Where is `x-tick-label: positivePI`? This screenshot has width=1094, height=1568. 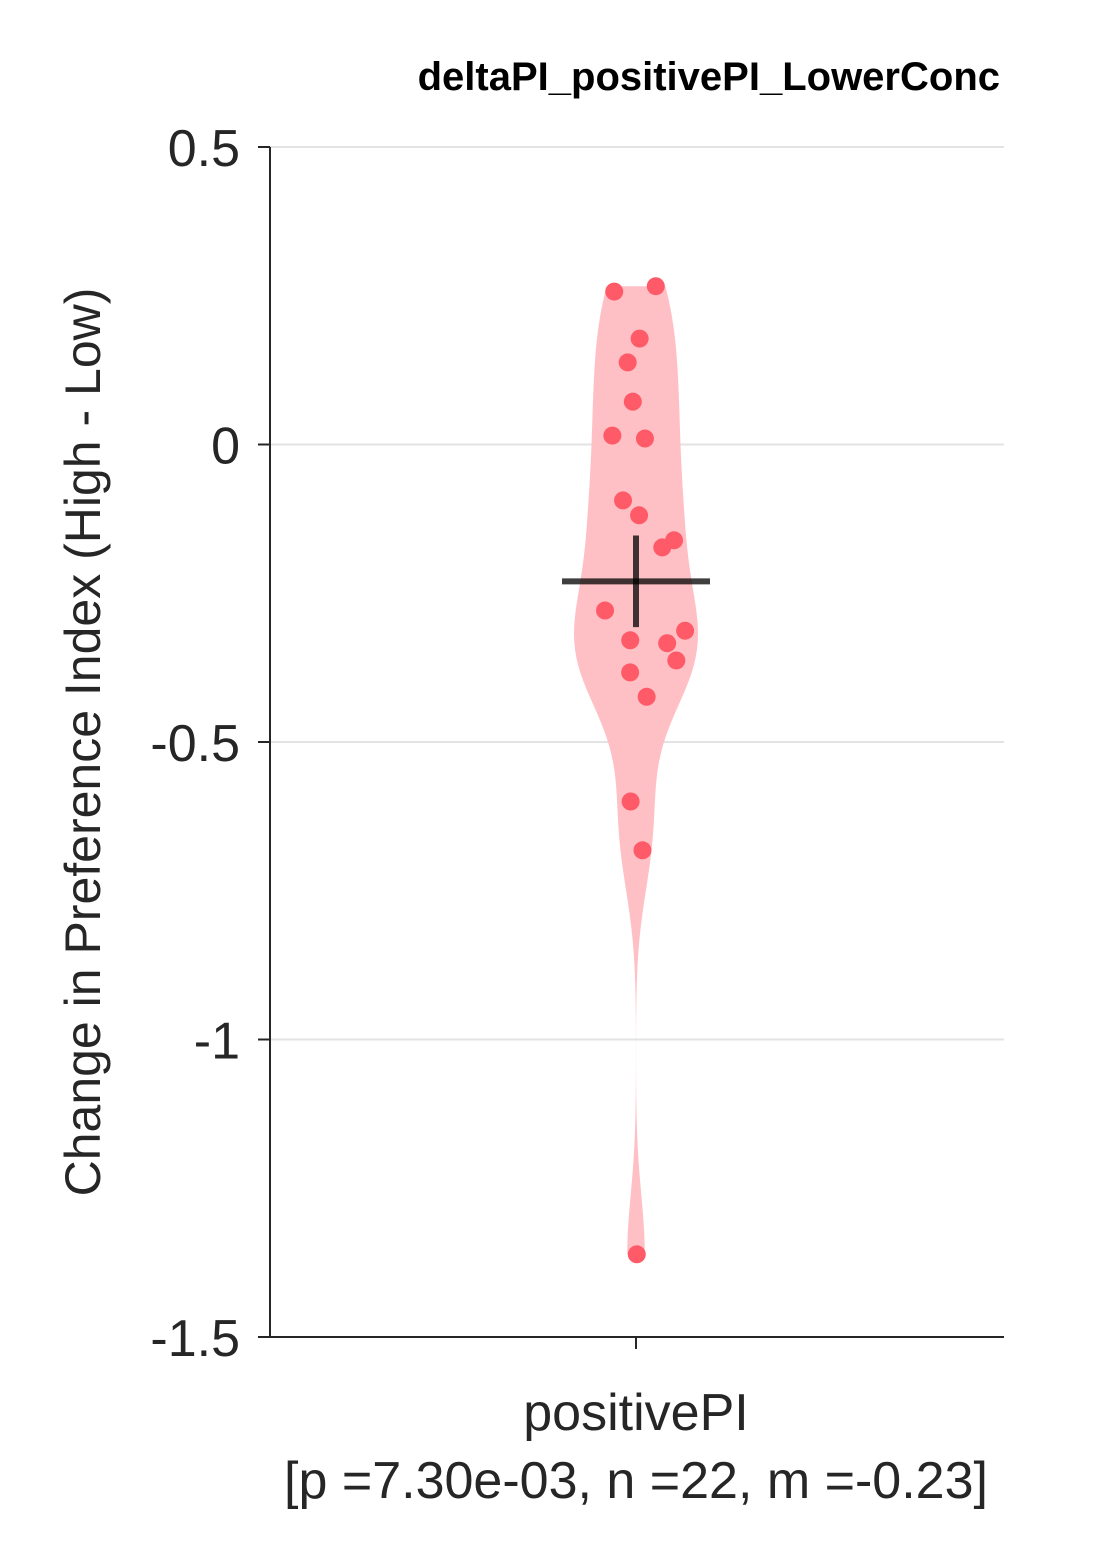
x-tick-label: positivePI is located at coordinates (635, 1413).